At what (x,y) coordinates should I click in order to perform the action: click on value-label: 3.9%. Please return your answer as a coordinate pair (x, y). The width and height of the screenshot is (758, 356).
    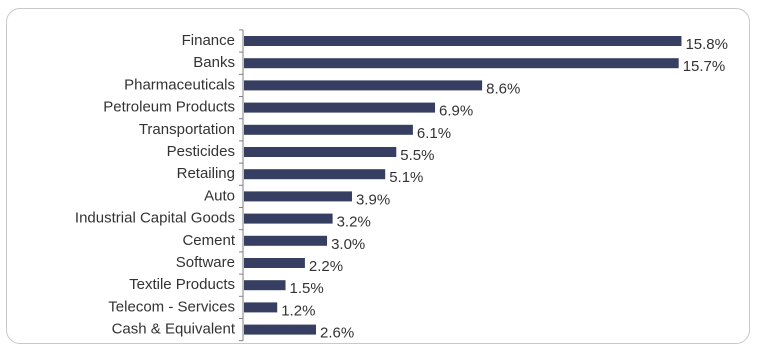
    Looking at the image, I should click on (373, 199).